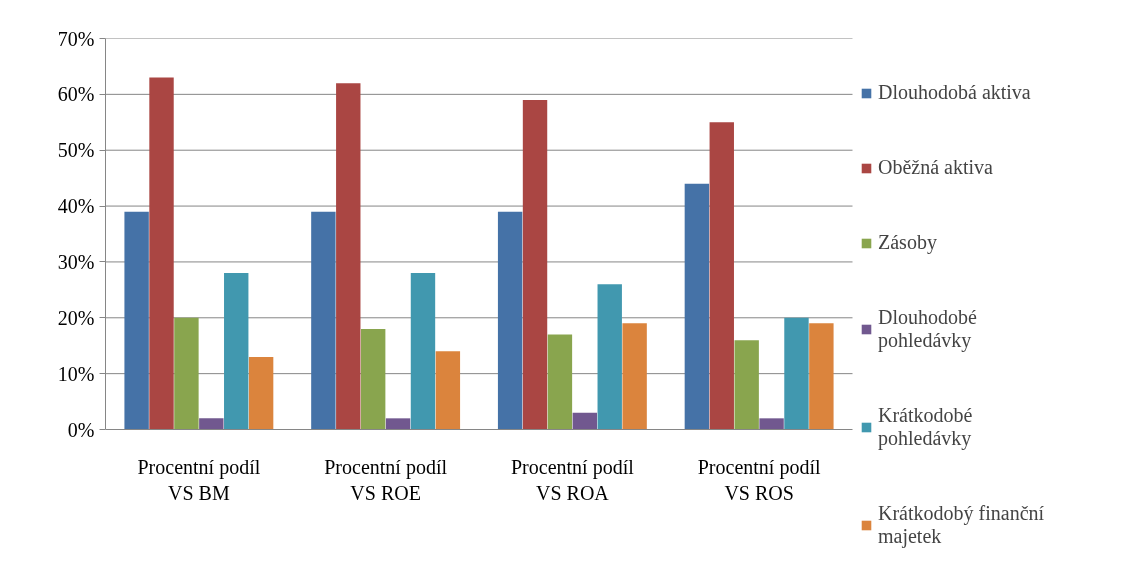  What do you see at coordinates (954, 92) in the screenshot?
I see `legend-label: Dlouhodobá aktiva` at bounding box center [954, 92].